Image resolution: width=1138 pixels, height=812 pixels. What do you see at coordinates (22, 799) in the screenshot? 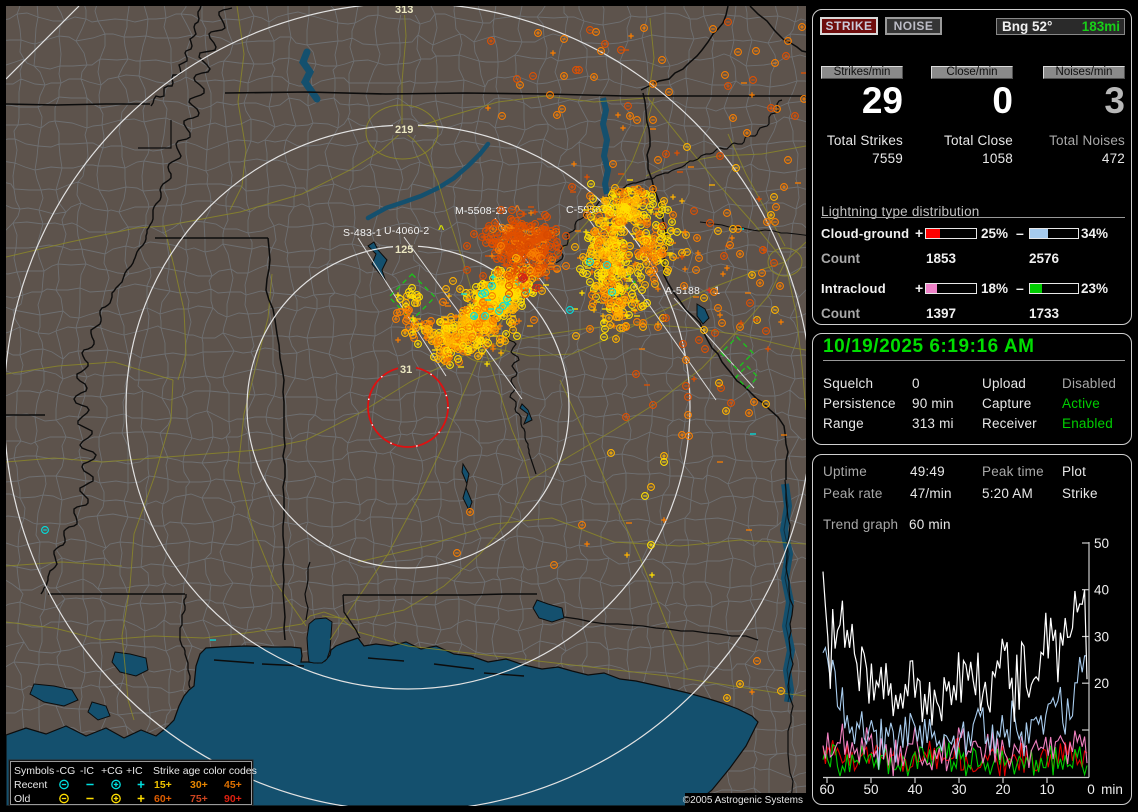
I see `svg-text: Old` at bounding box center [22, 799].